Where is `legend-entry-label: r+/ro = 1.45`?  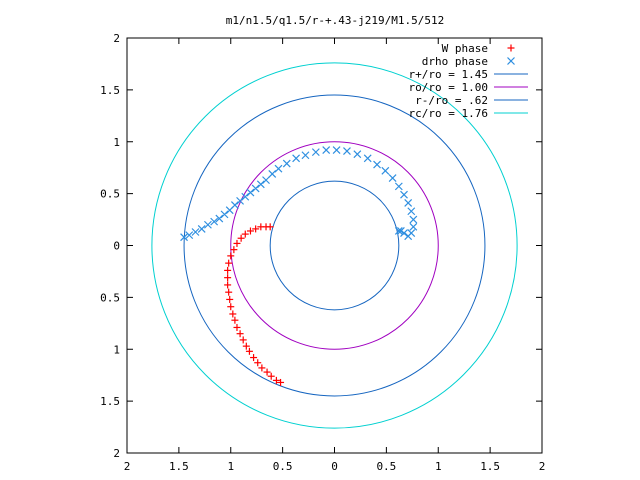
legend-entry-label: r+/ro = 1.45 is located at coordinates (448, 74).